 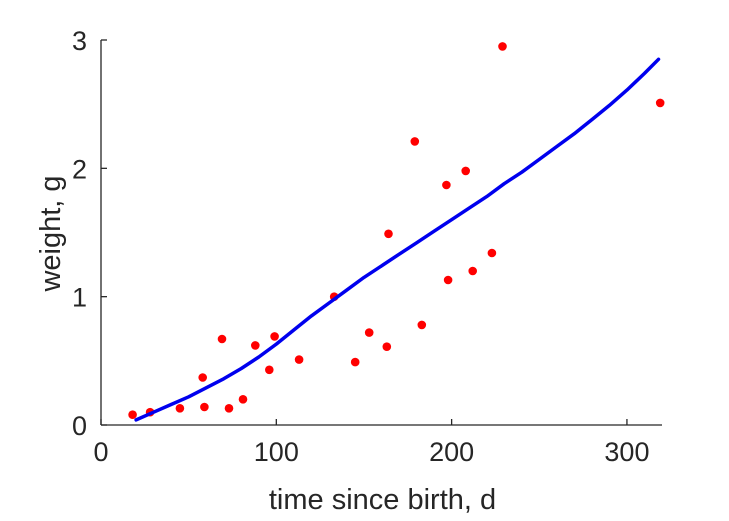 I want to click on x-axis-label: time since birth, d, so click(x=382, y=500).